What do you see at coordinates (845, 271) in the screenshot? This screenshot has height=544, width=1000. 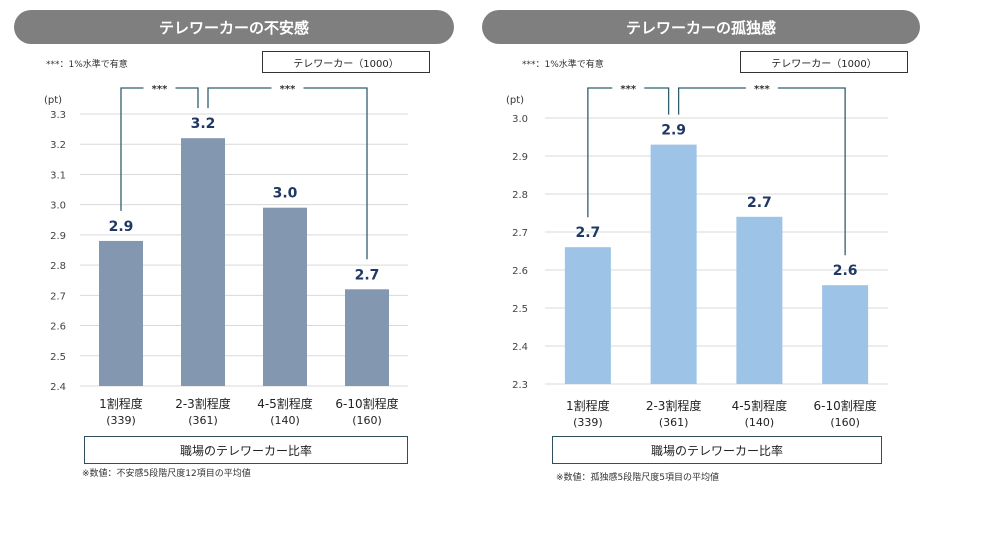 I see `data-label: 2.6` at bounding box center [845, 271].